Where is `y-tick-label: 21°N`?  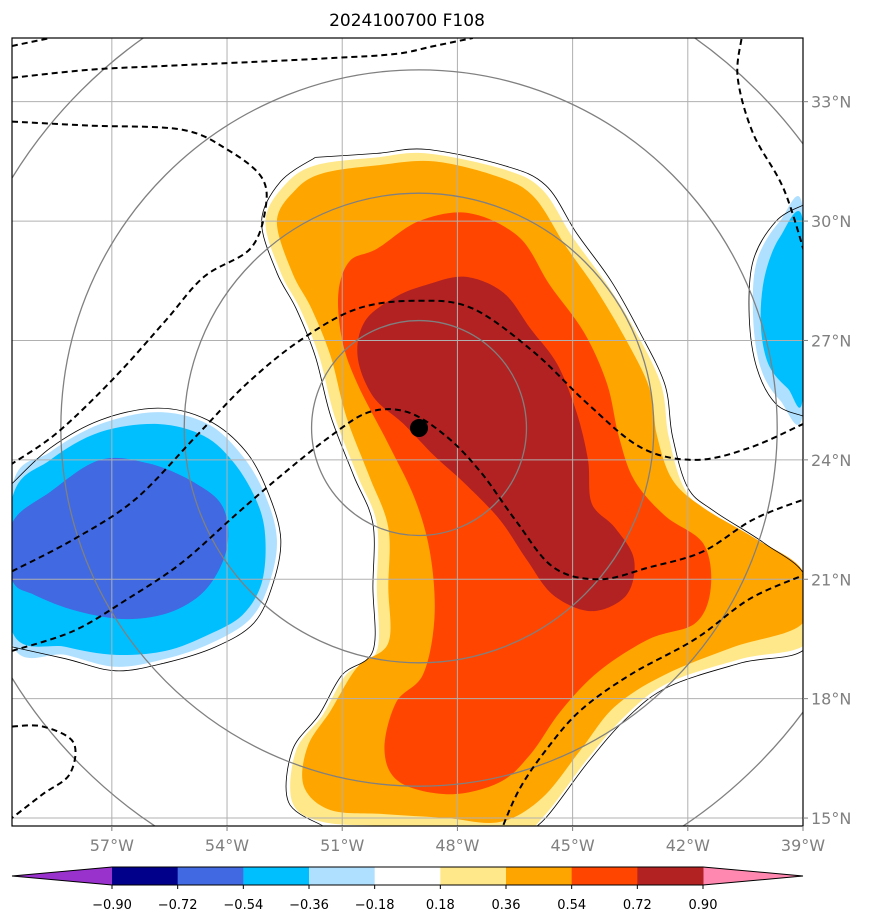 y-tick-label: 21°N is located at coordinates (831, 579).